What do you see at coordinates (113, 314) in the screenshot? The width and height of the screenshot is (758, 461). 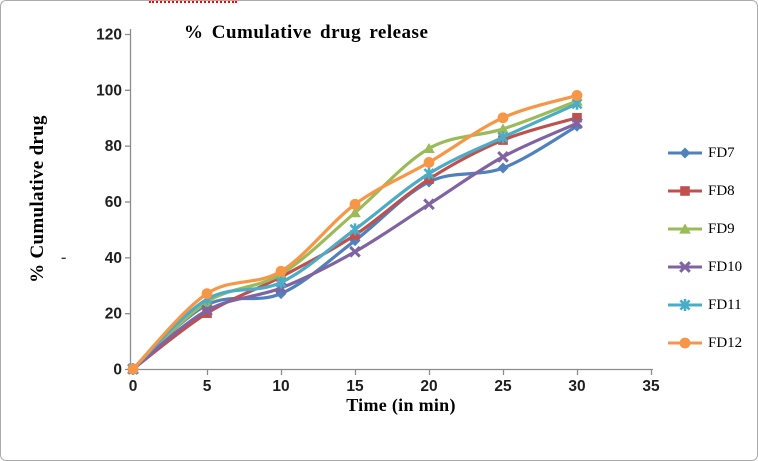 I see `y-tick-label: 20` at bounding box center [113, 314].